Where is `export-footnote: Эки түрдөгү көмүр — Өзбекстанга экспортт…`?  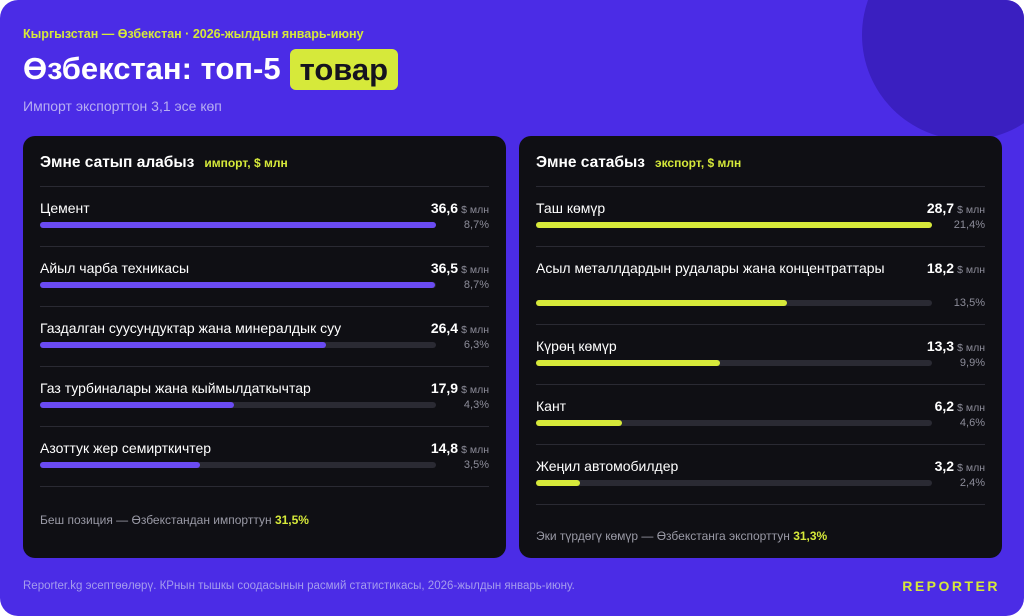 export-footnote: Эки түрдөгү көмүр — Өзбекстанга экспортт… is located at coordinates (681, 536).